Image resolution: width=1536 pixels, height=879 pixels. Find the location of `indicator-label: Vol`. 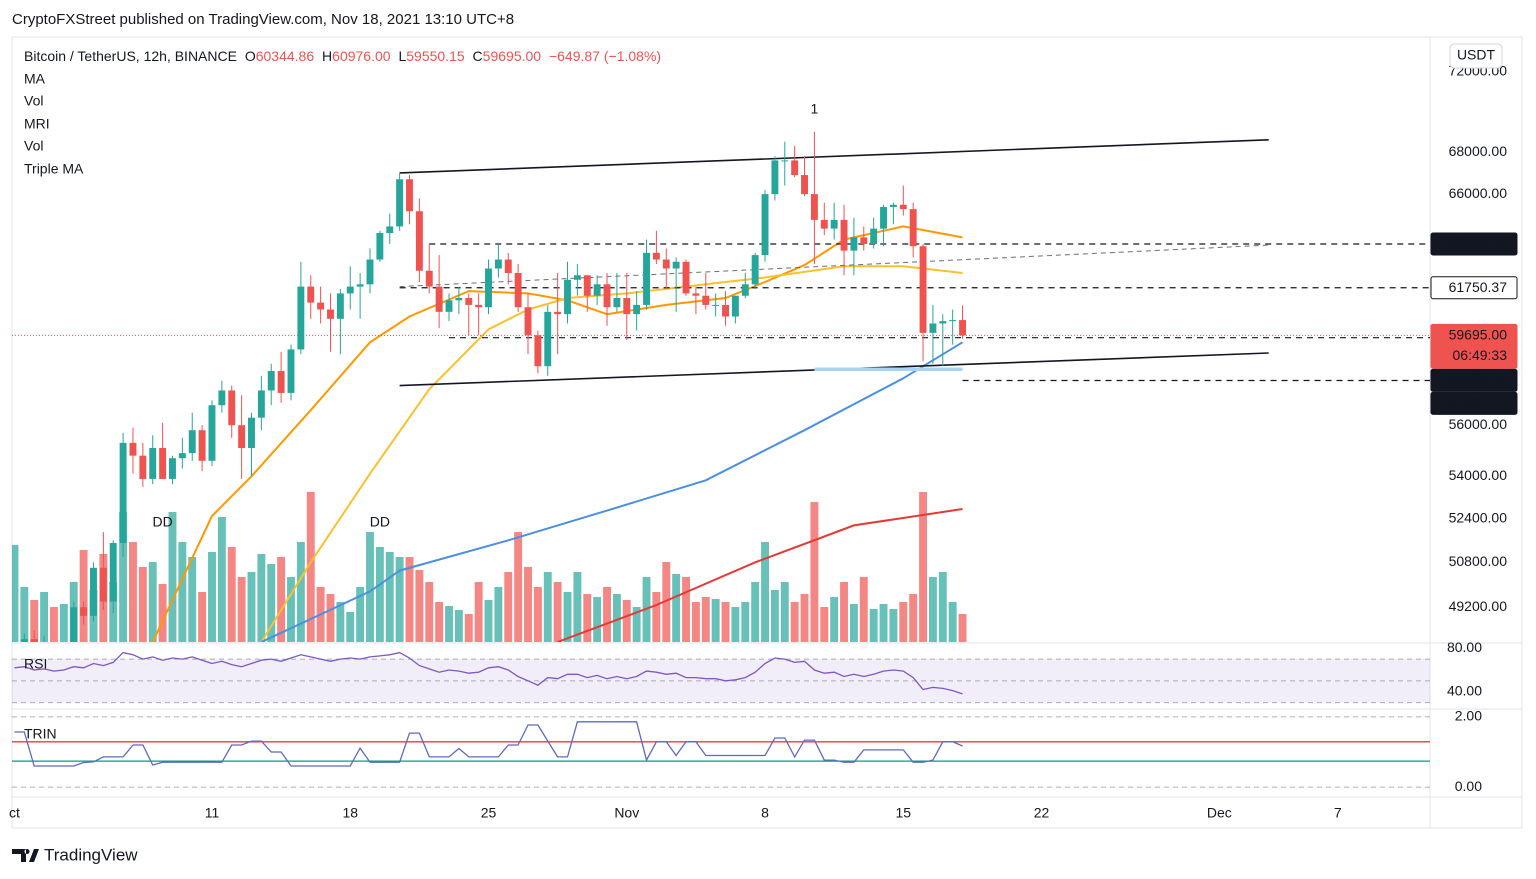

indicator-label: Vol is located at coordinates (33, 146).